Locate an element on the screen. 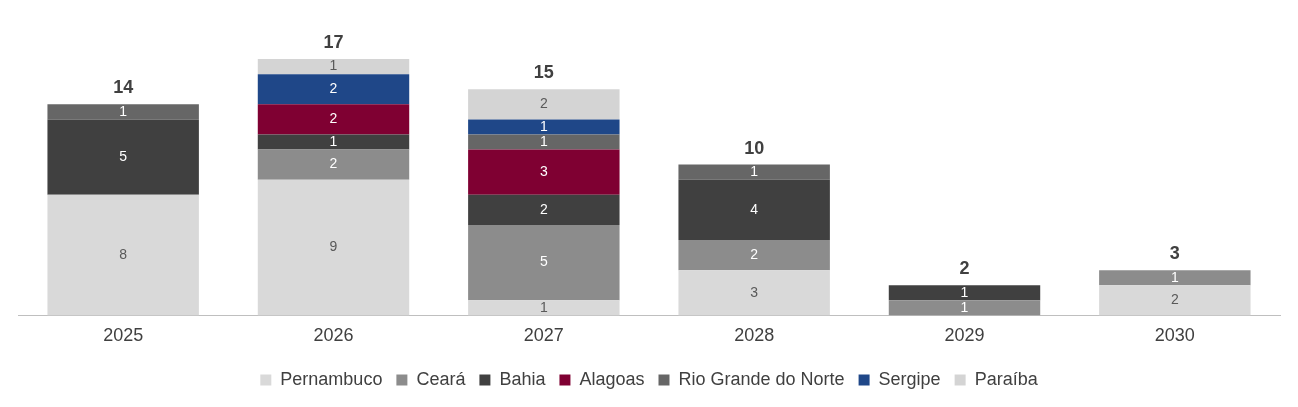 The height and width of the screenshot is (407, 1298). total-label: 14 is located at coordinates (123, 87).